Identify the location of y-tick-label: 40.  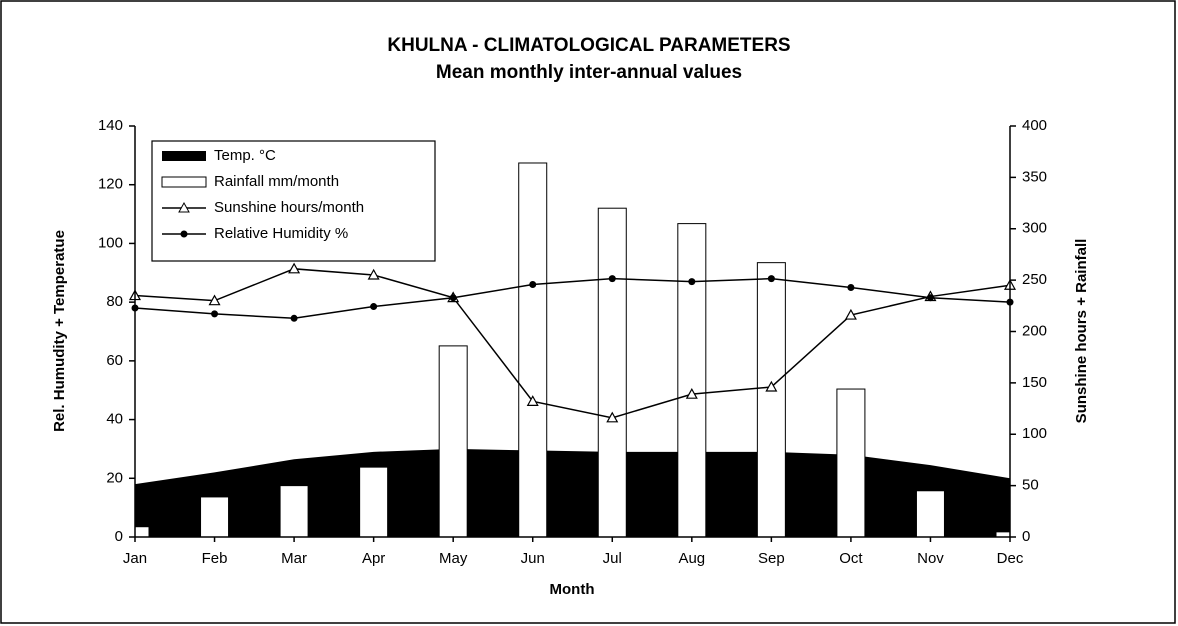
(114, 419).